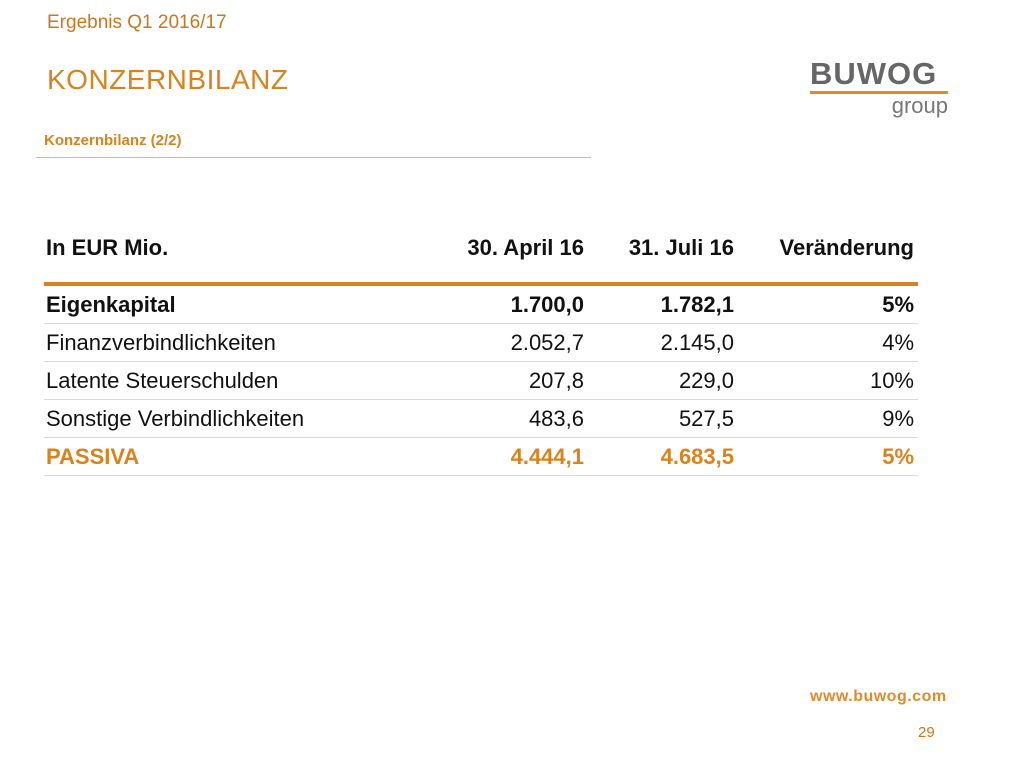  Describe the element at coordinates (681, 247) in the screenshot. I see `column-header: 31. Juli 16` at that location.